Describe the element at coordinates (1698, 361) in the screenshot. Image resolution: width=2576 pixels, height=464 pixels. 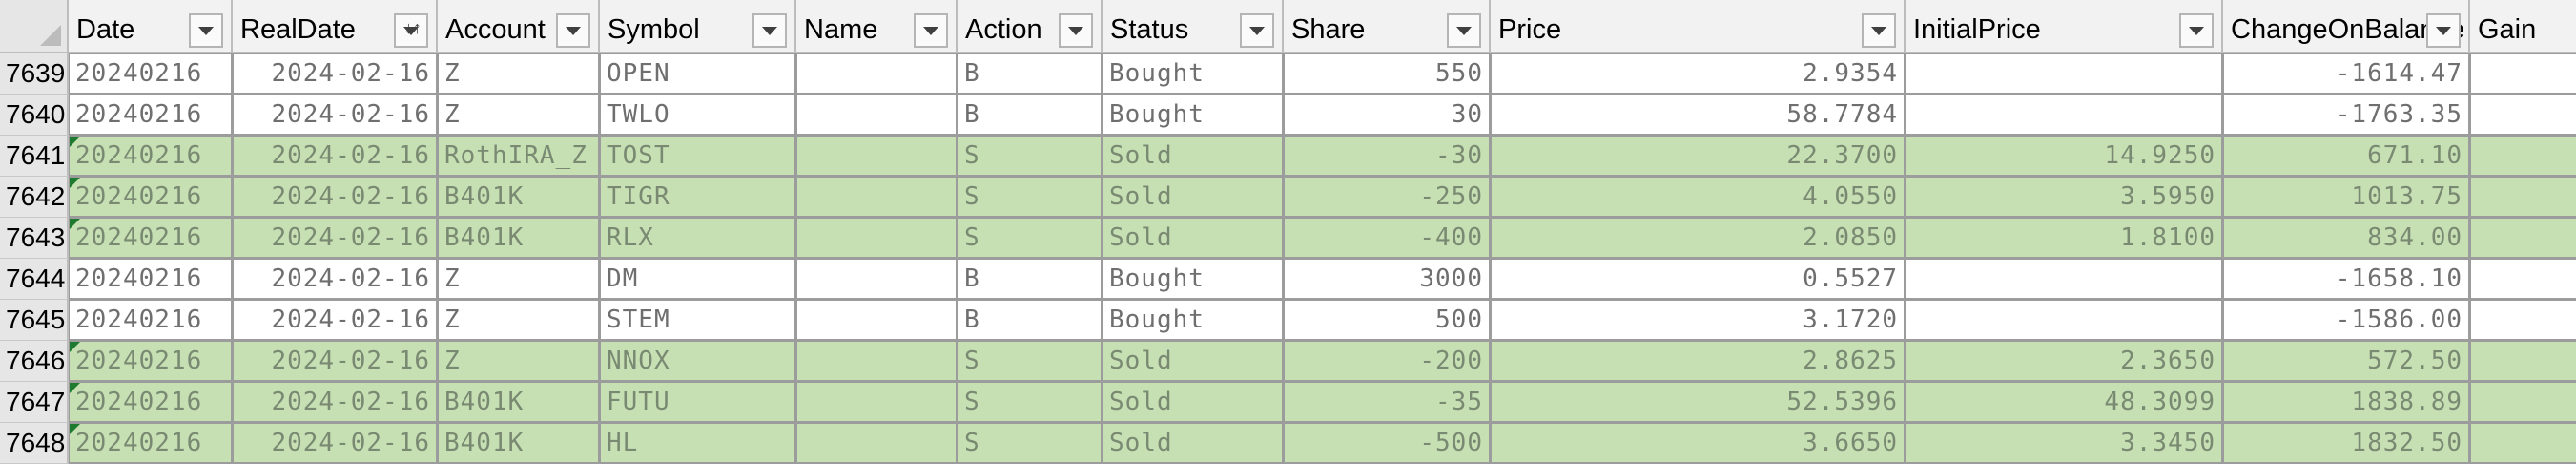
I see `cell-price: 2.8625` at that location.